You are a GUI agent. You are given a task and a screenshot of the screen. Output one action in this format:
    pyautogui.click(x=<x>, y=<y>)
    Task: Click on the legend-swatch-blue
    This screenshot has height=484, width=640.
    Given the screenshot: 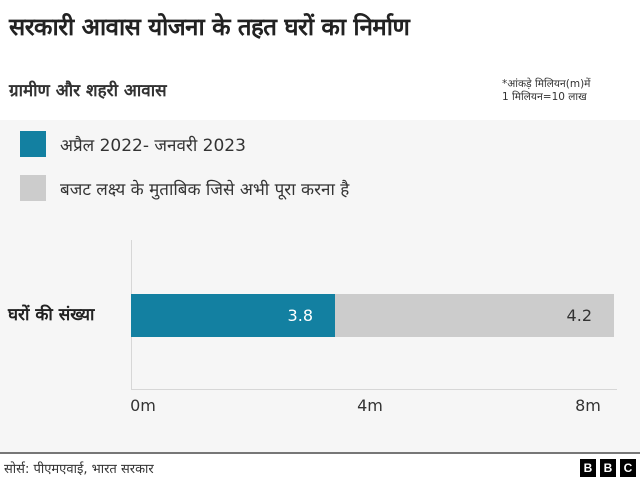 What is the action you would take?
    pyautogui.click(x=33, y=144)
    